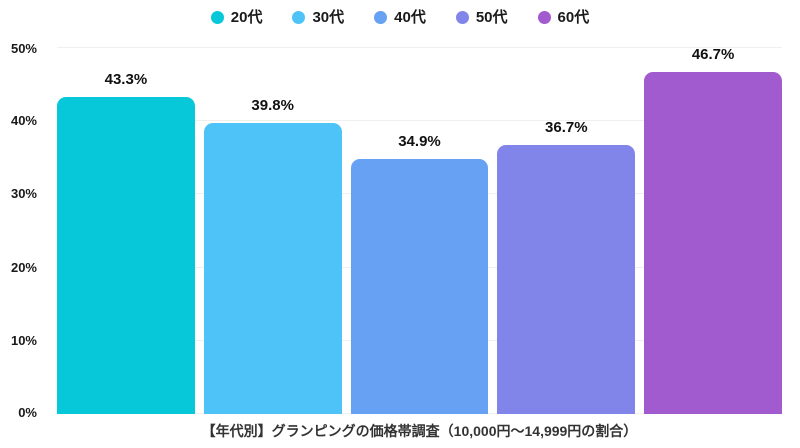  I want to click on legend-label: 30代, so click(328, 17).